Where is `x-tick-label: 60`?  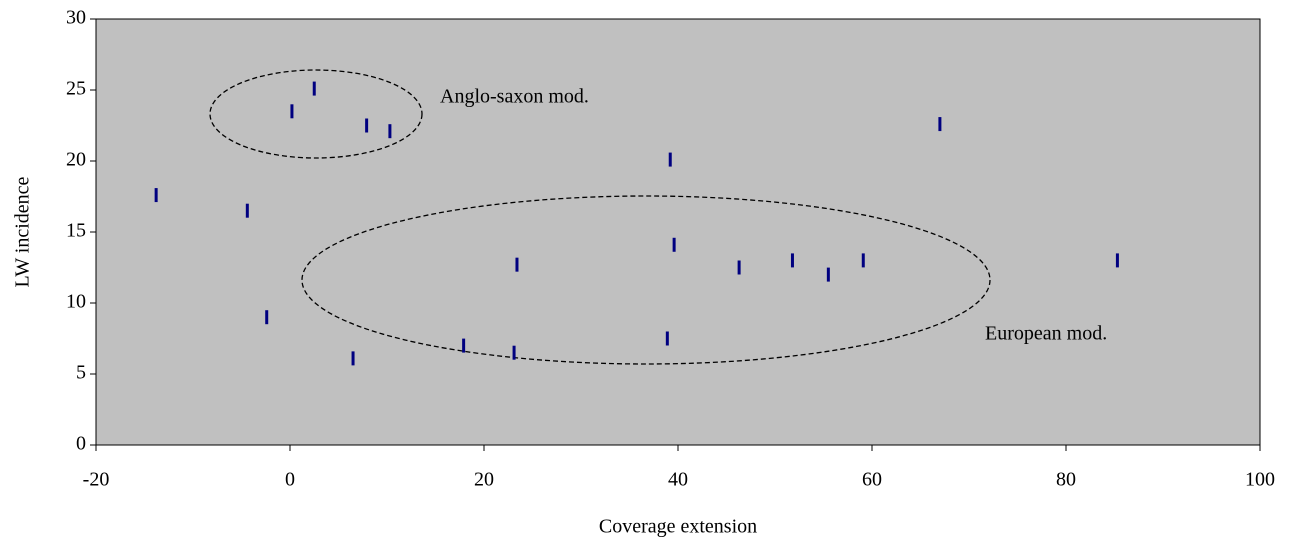 x-tick-label: 60 is located at coordinates (872, 480).